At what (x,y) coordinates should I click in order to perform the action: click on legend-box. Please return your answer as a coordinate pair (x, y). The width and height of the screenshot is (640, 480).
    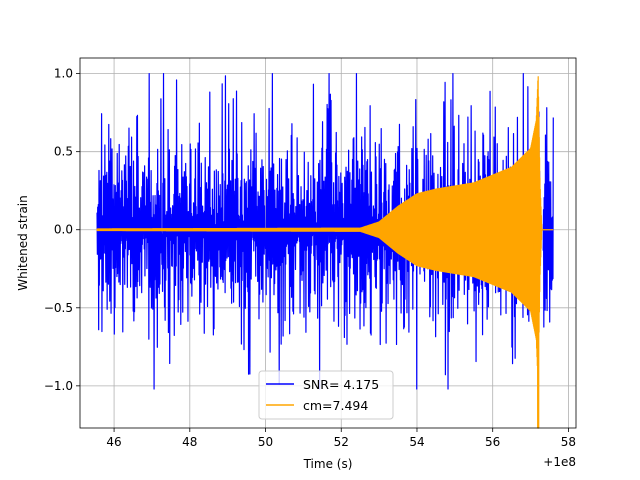
    Looking at the image, I should click on (326, 395).